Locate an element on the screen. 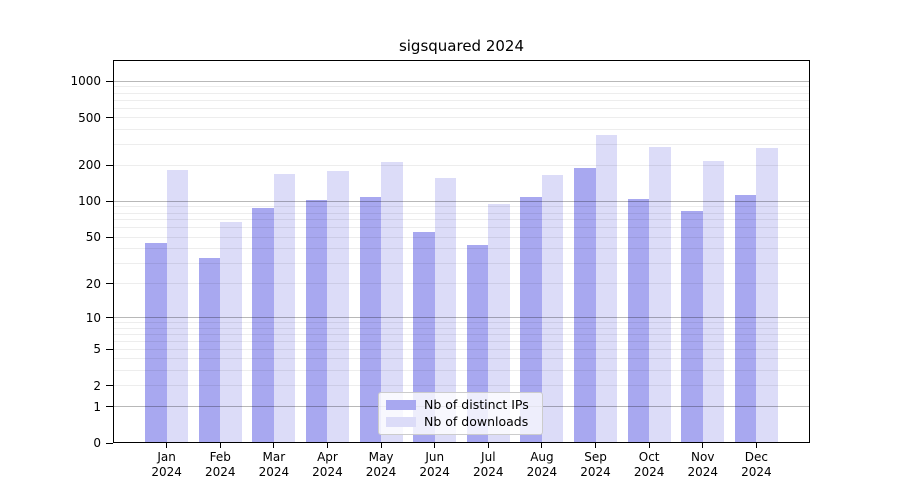 Image resolution: width=900 pixels, height=500 pixels. legend-item-downloads: Nb of downloads is located at coordinates (460, 422).